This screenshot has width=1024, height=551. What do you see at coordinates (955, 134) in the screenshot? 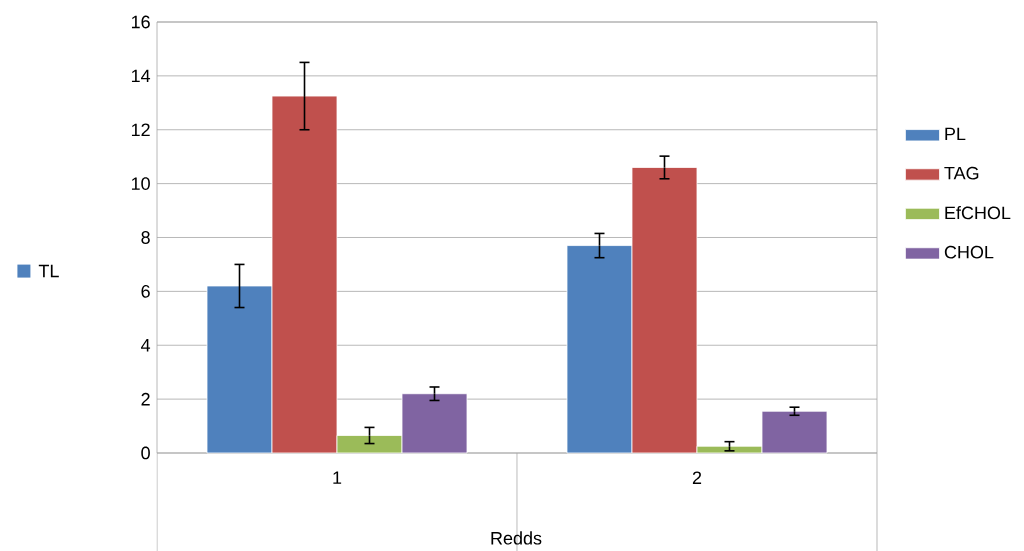
I see `legend-label: PL` at bounding box center [955, 134].